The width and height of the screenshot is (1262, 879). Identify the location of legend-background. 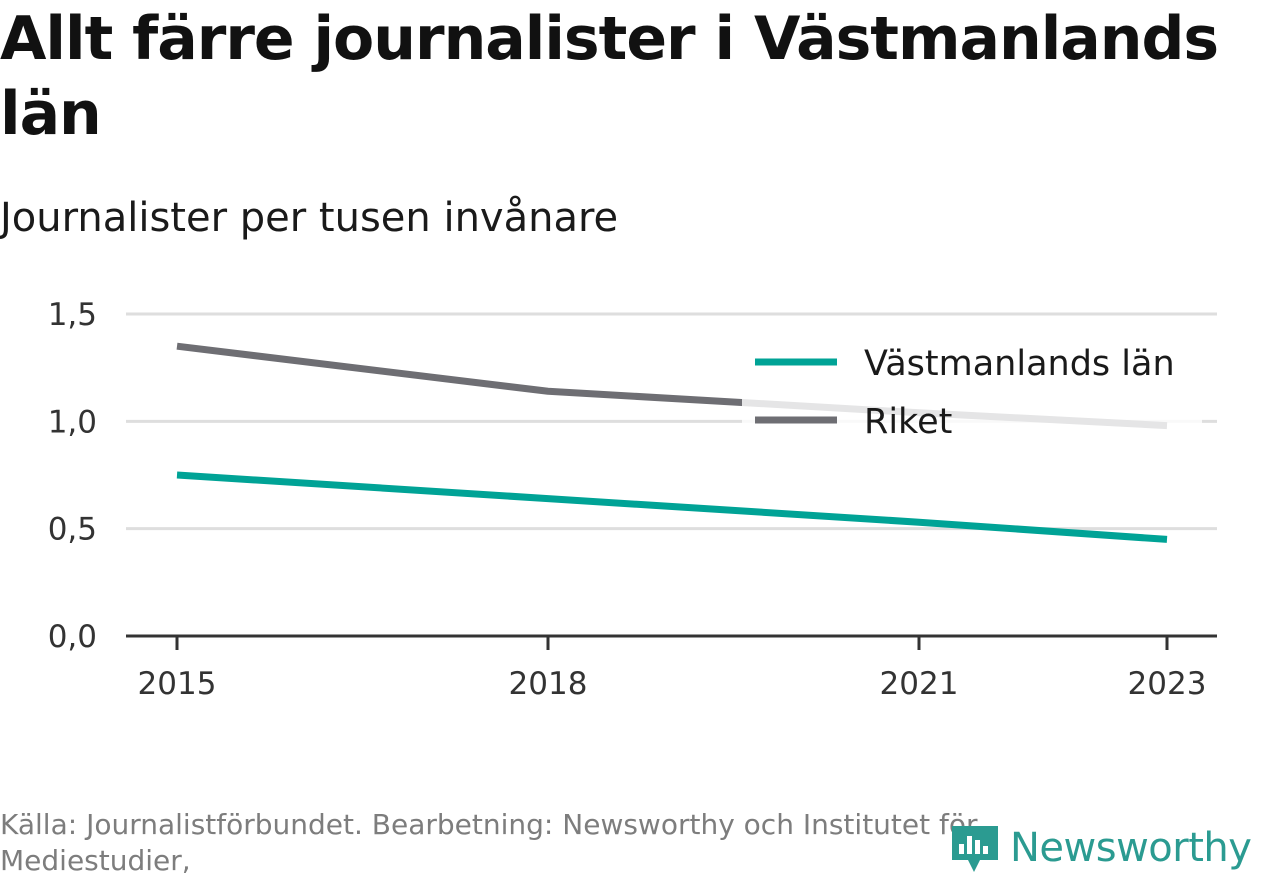
(972, 390).